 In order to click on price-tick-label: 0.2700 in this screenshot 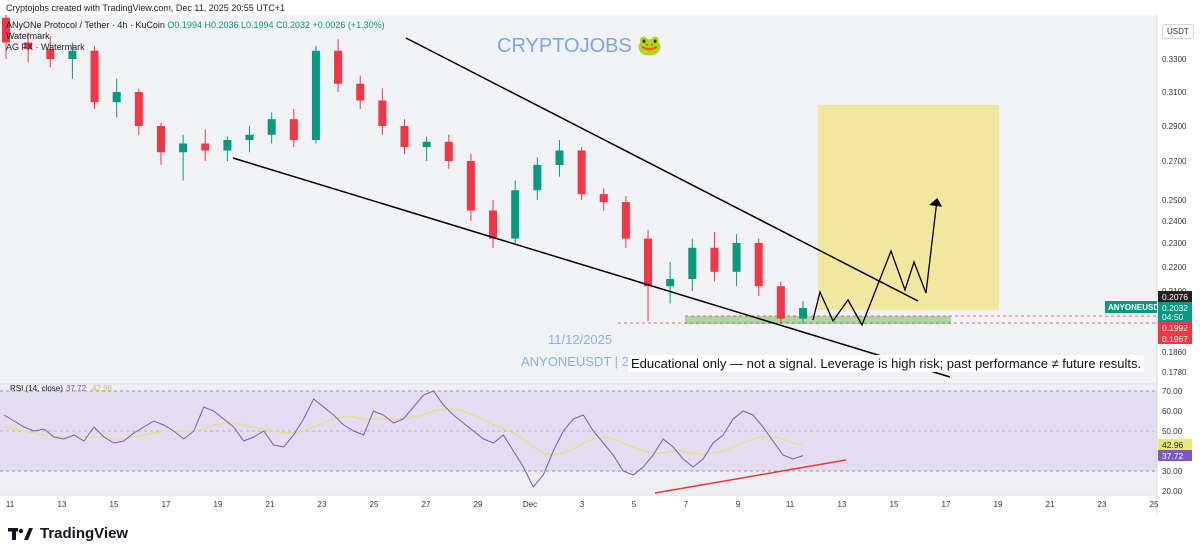, I will do `click(1174, 161)`.